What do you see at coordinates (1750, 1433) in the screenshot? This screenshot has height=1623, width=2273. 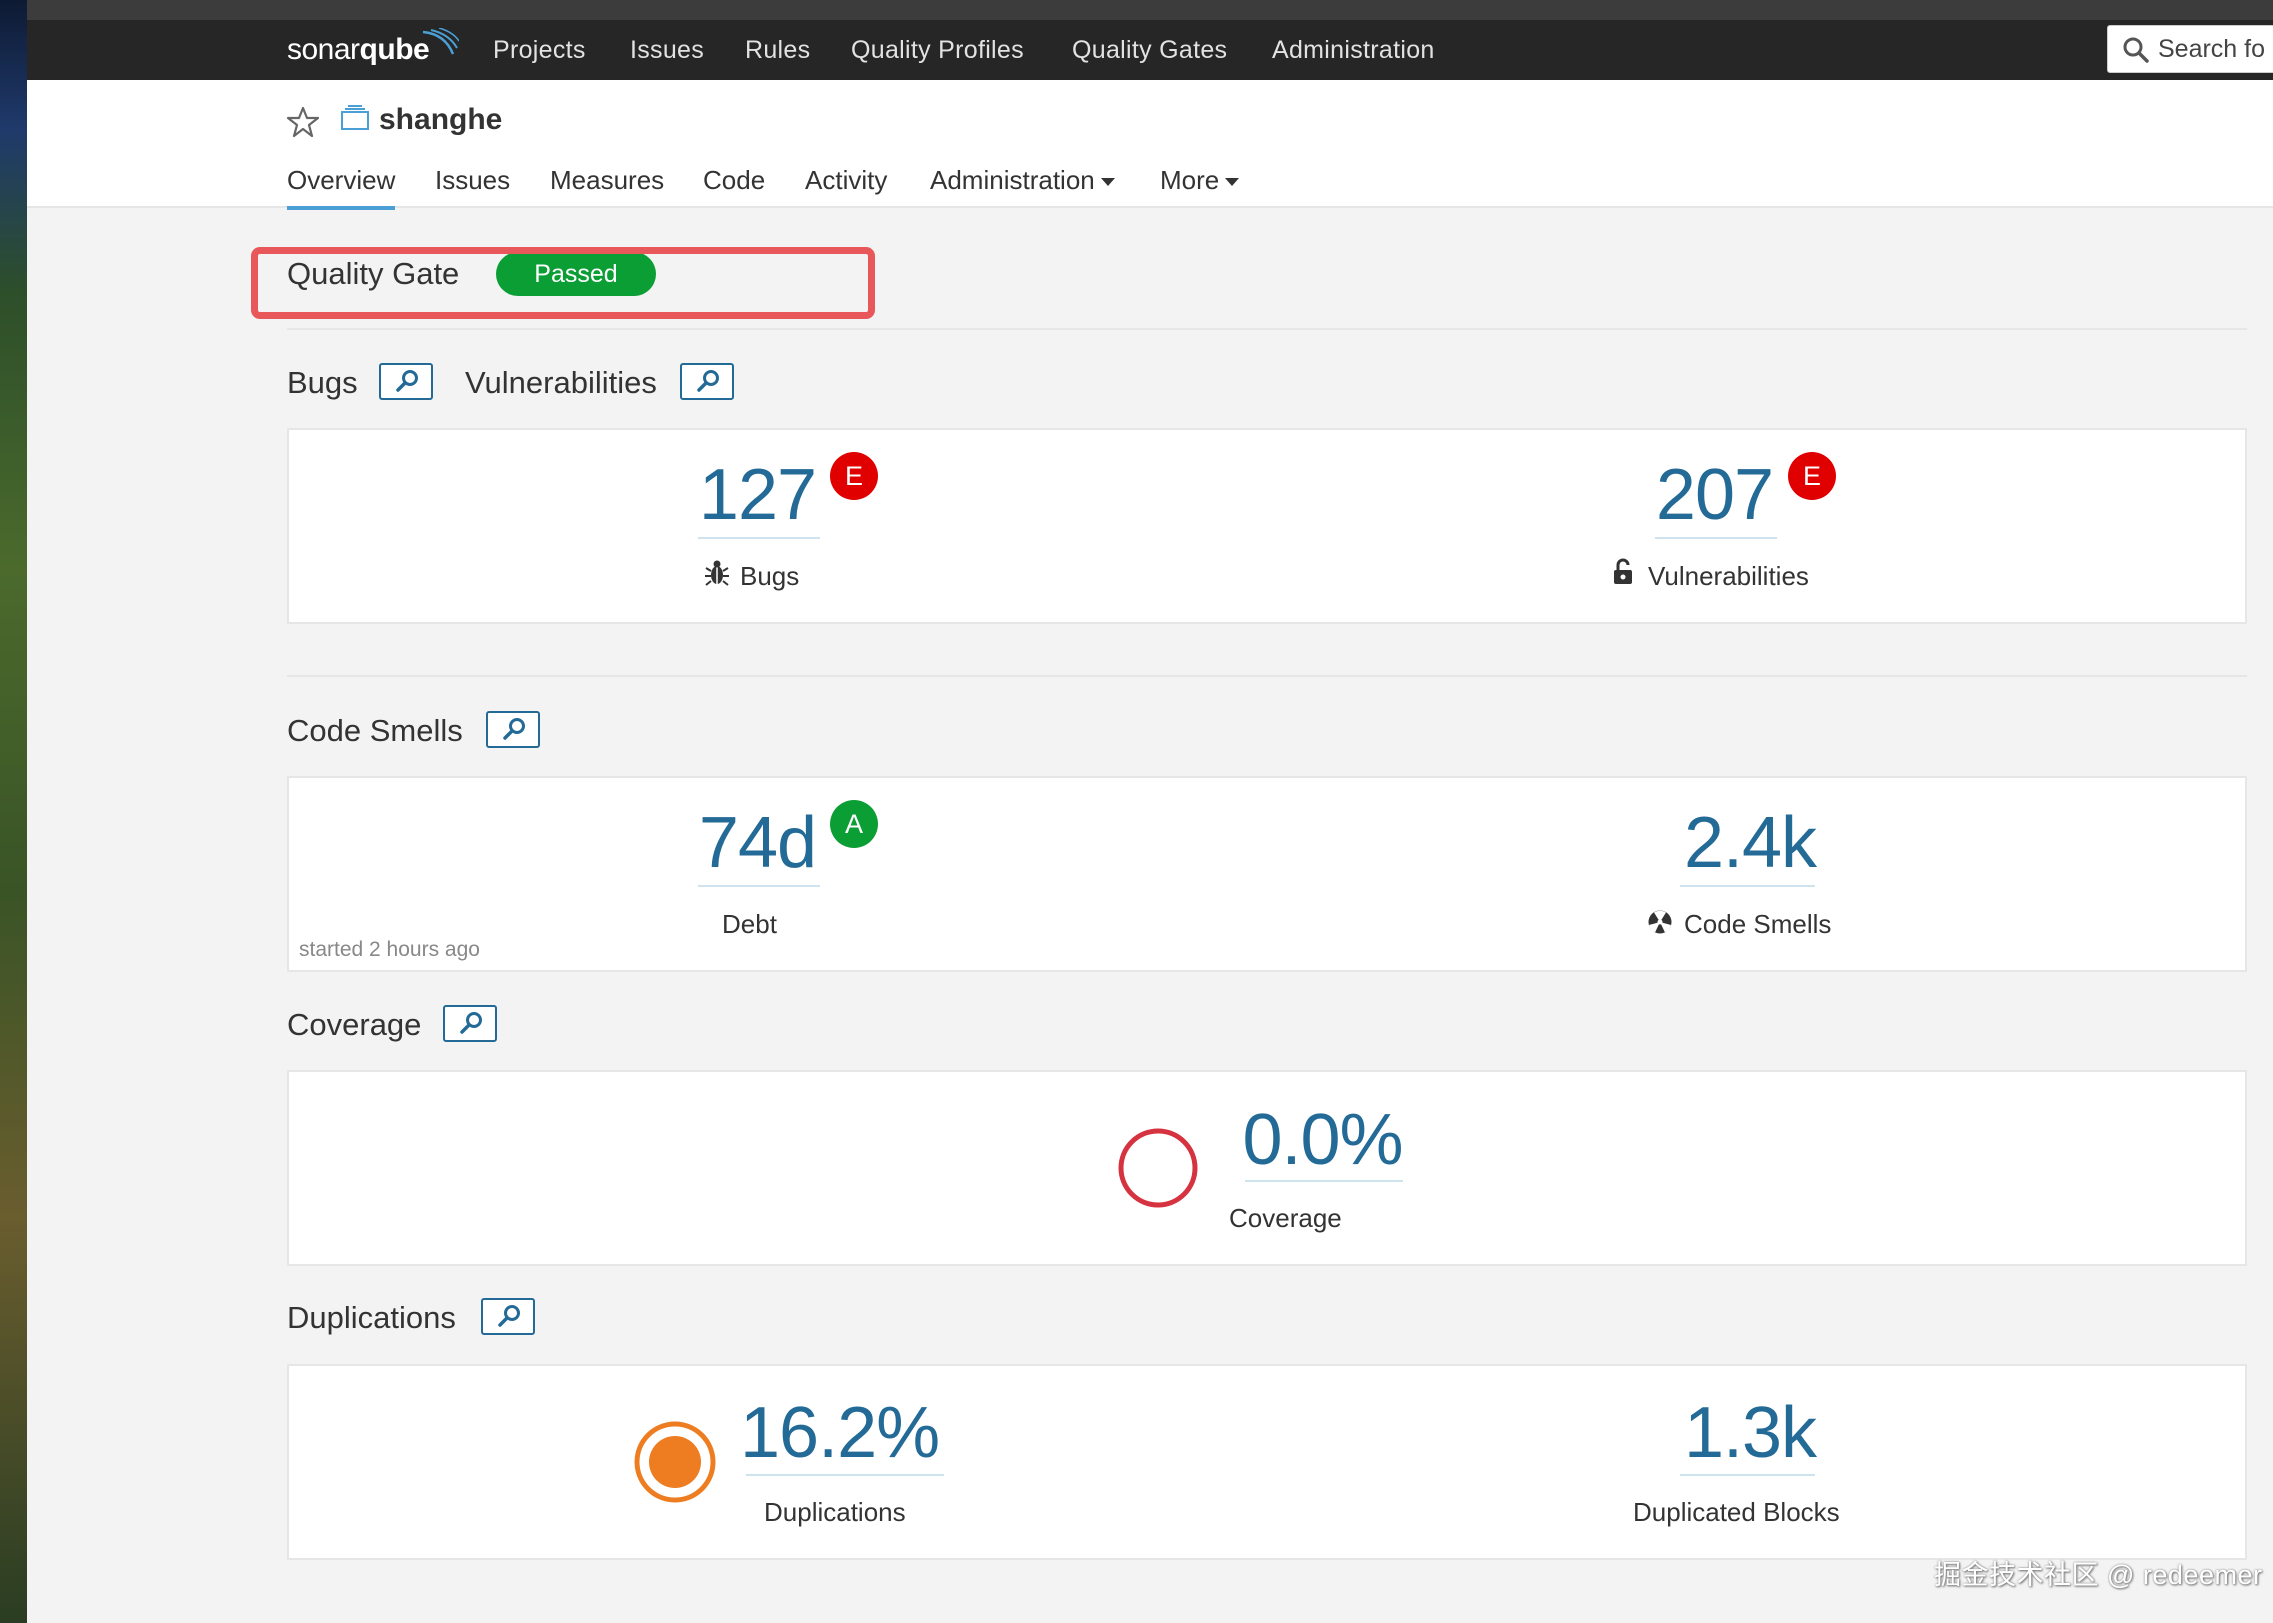 I see `duplicated-blocks-count: 1.3k` at bounding box center [1750, 1433].